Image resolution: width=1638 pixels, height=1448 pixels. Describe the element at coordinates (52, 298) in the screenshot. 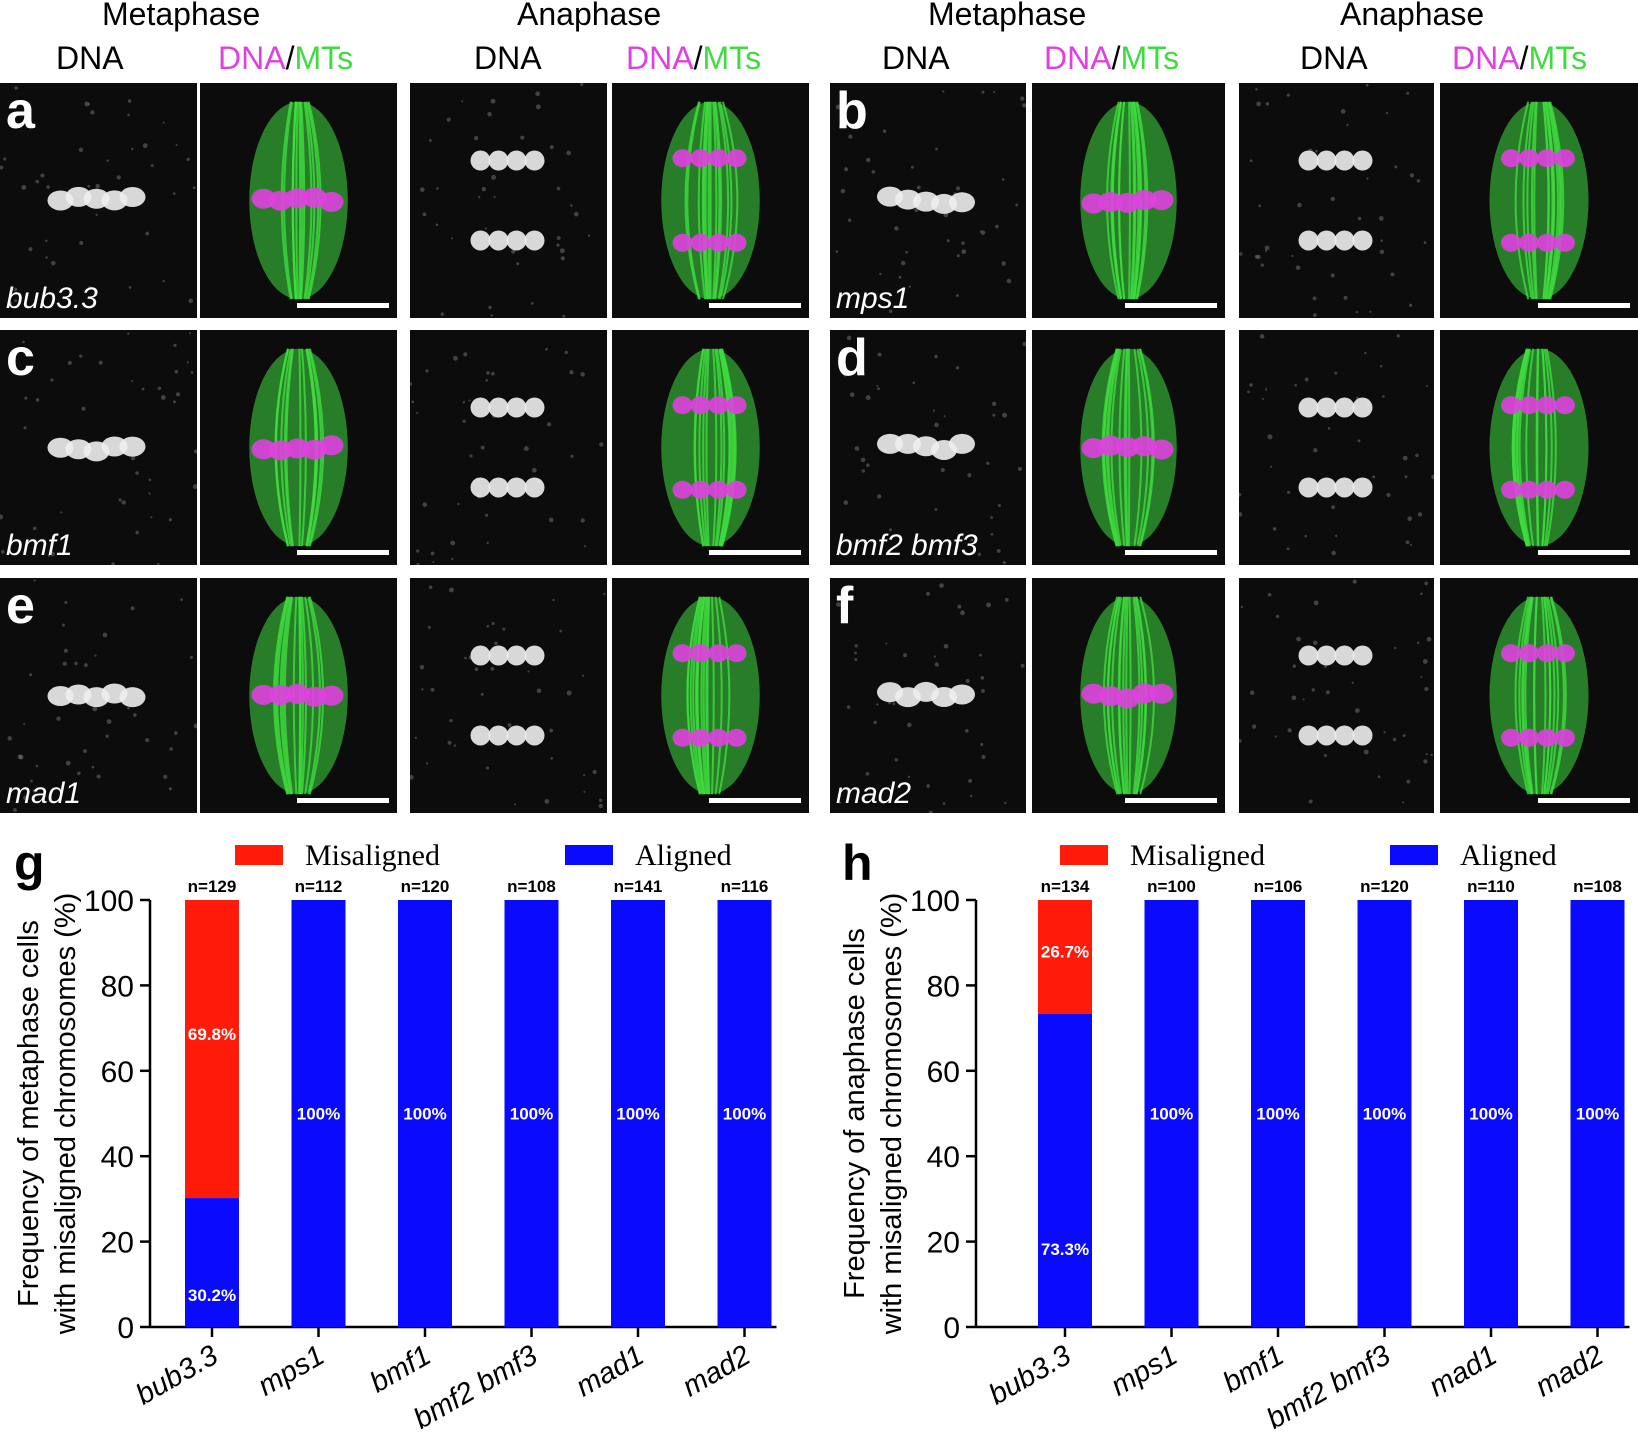

I see `genotype-label: bub3.3` at that location.